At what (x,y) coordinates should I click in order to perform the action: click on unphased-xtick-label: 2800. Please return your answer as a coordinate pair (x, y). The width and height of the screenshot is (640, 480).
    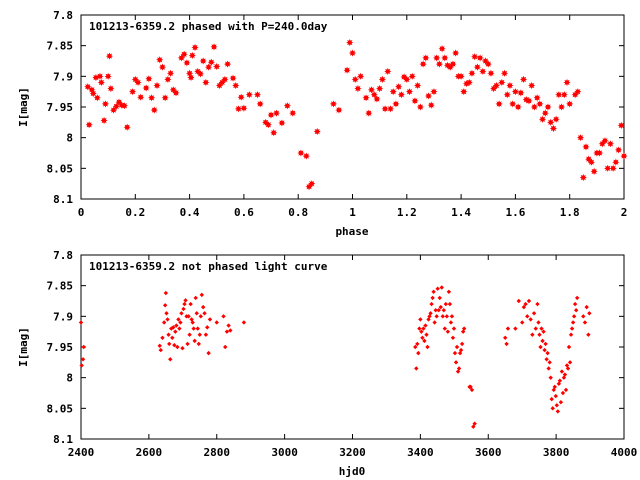
    Looking at the image, I should click on (217, 452).